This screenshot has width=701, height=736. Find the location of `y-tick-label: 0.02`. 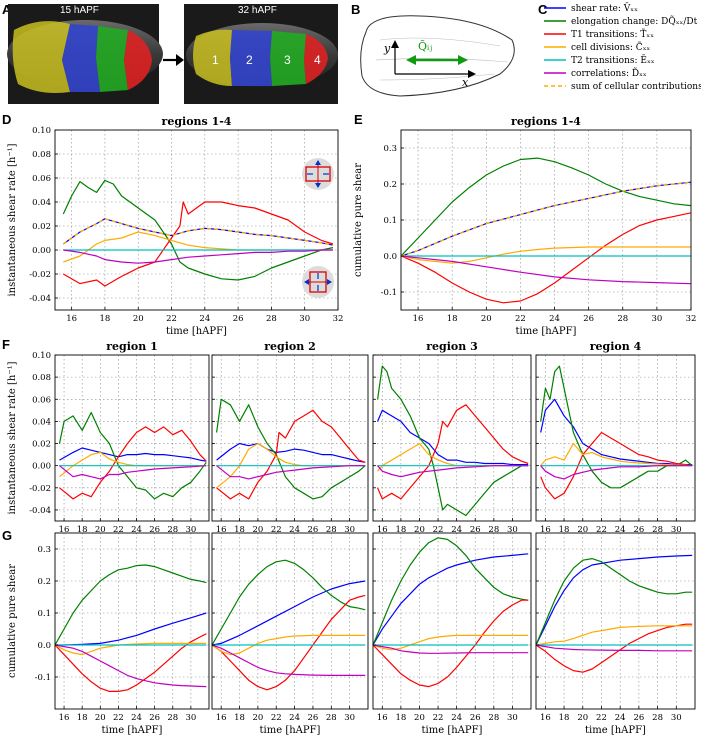

y-tick-label: 0.02 is located at coordinates (41, 445).